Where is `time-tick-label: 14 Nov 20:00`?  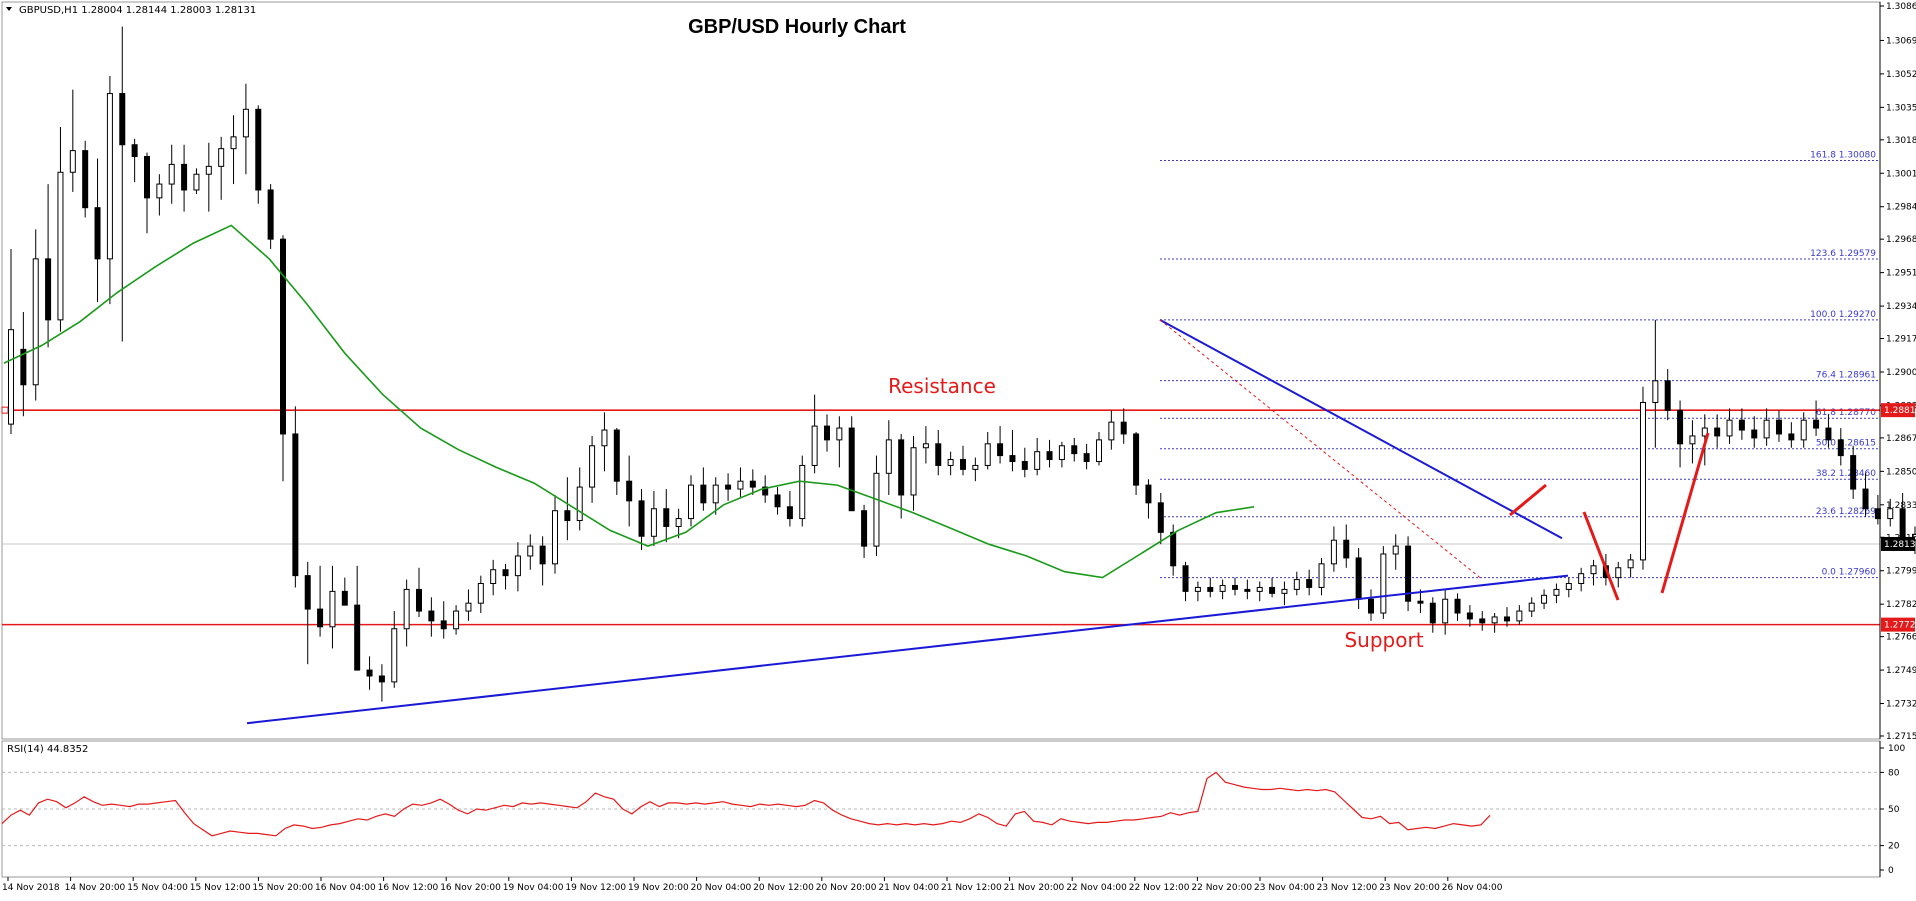 time-tick-label: 14 Nov 20:00 is located at coordinates (95, 888).